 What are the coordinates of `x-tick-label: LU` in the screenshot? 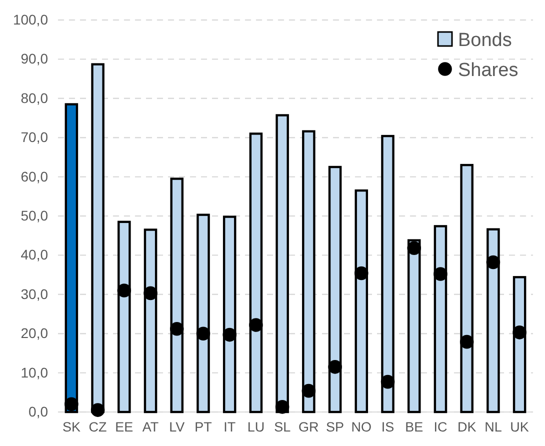 It's located at (256, 427).